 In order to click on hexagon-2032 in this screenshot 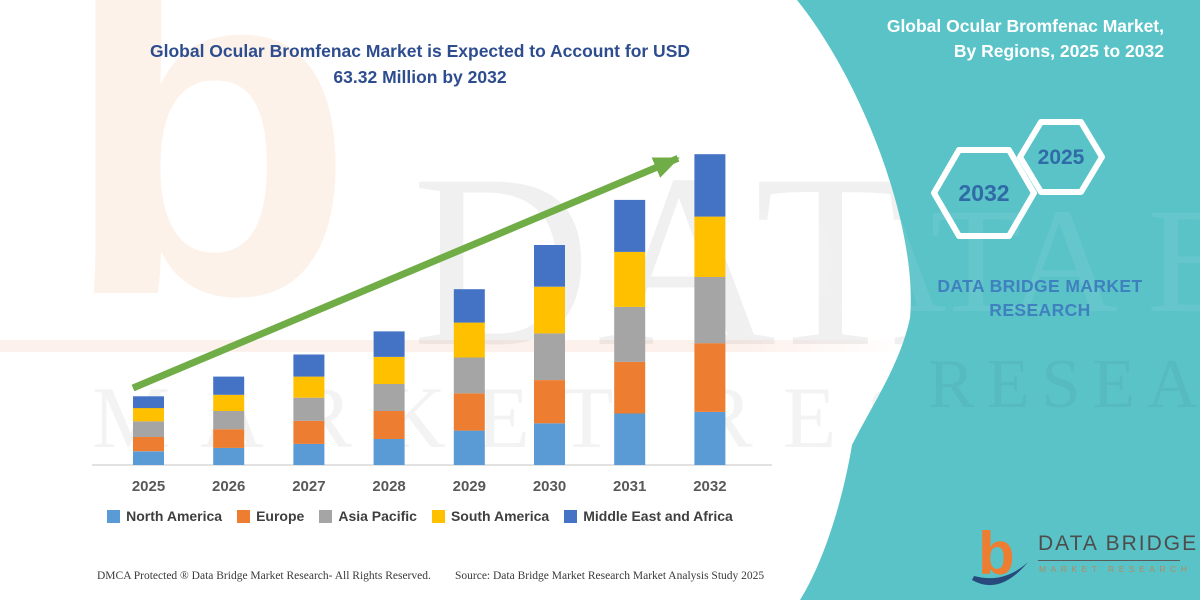, I will do `click(984, 193)`.